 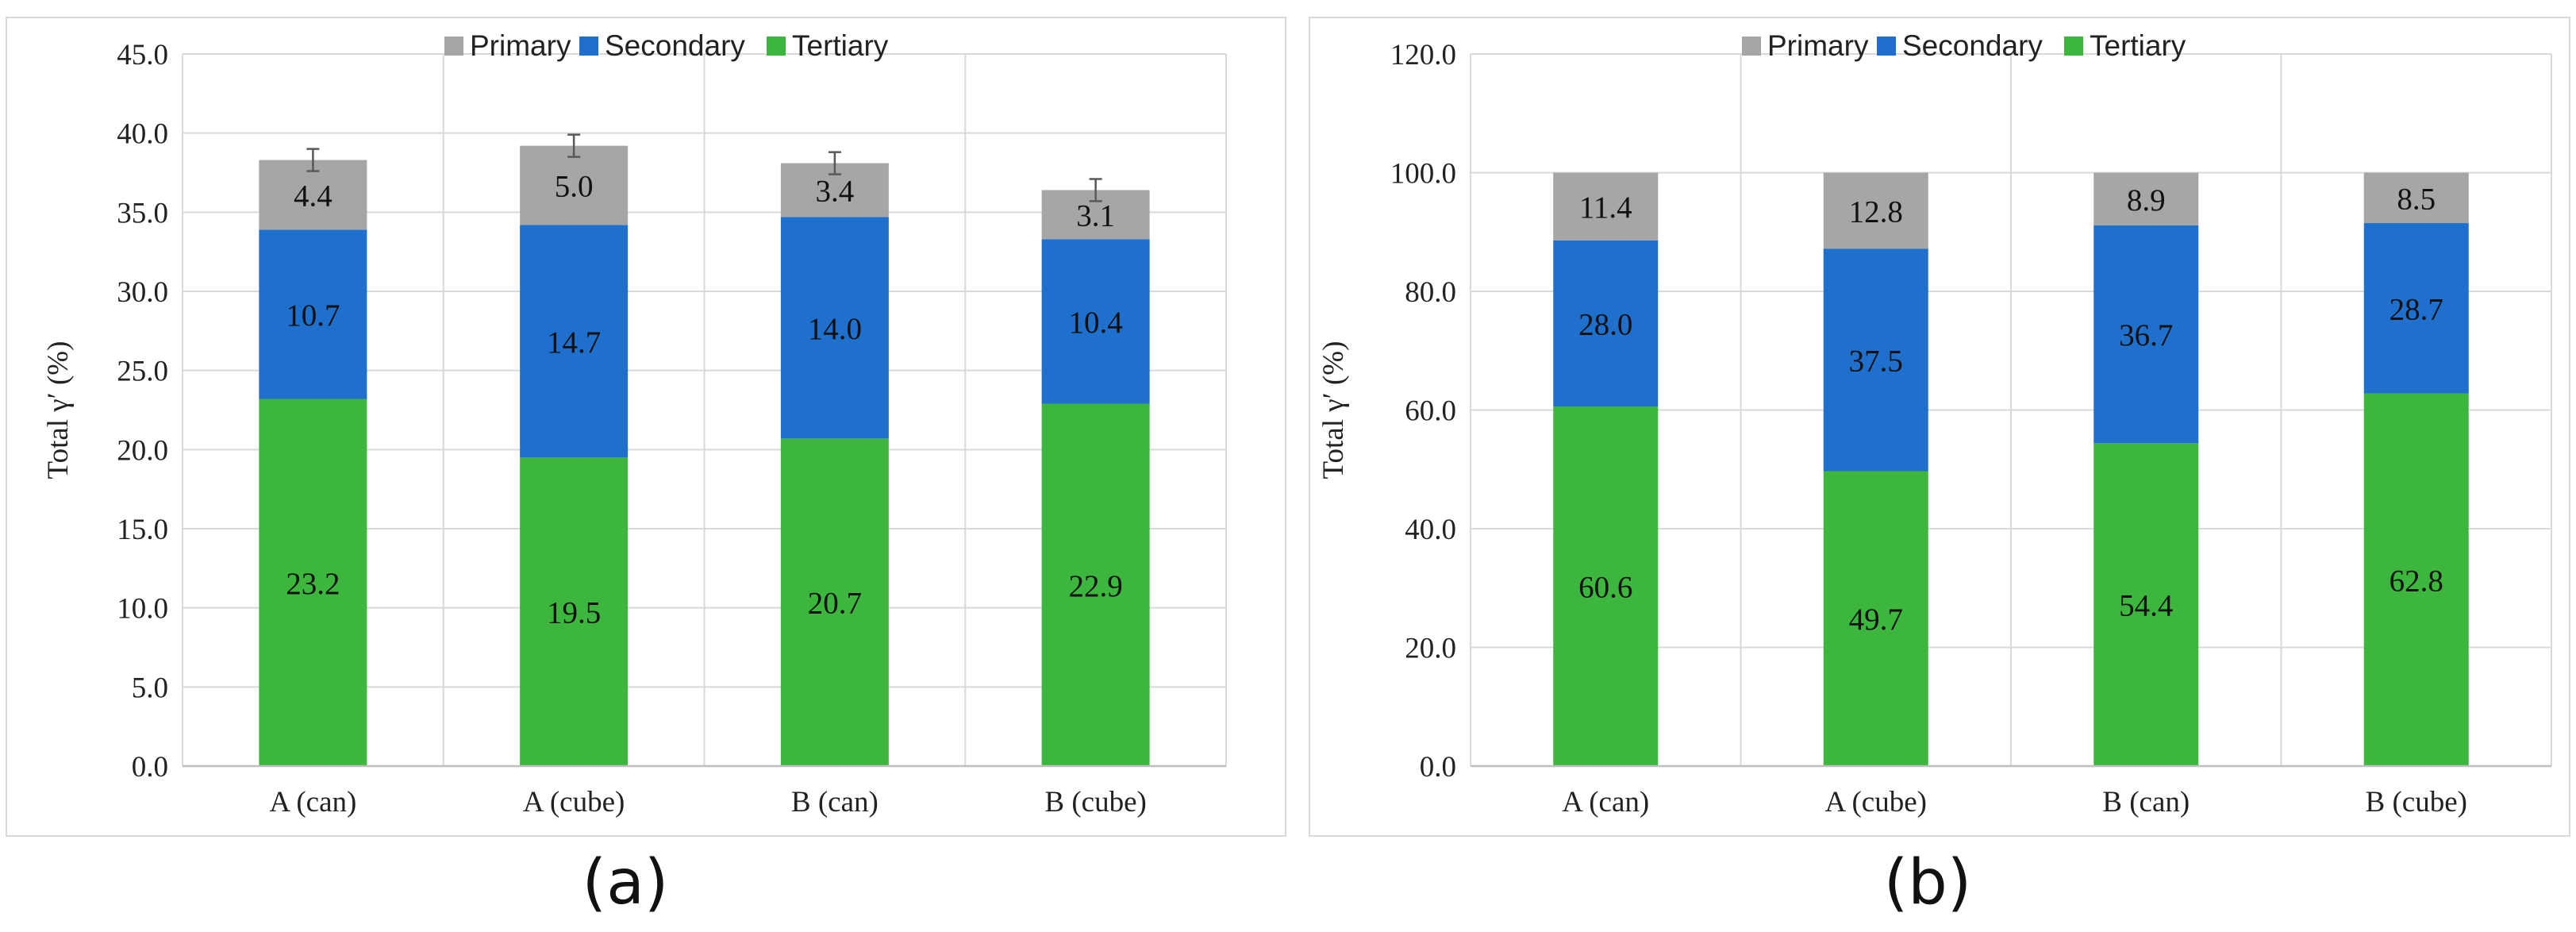 I want to click on y-tick-label: 25.0, so click(x=142, y=372).